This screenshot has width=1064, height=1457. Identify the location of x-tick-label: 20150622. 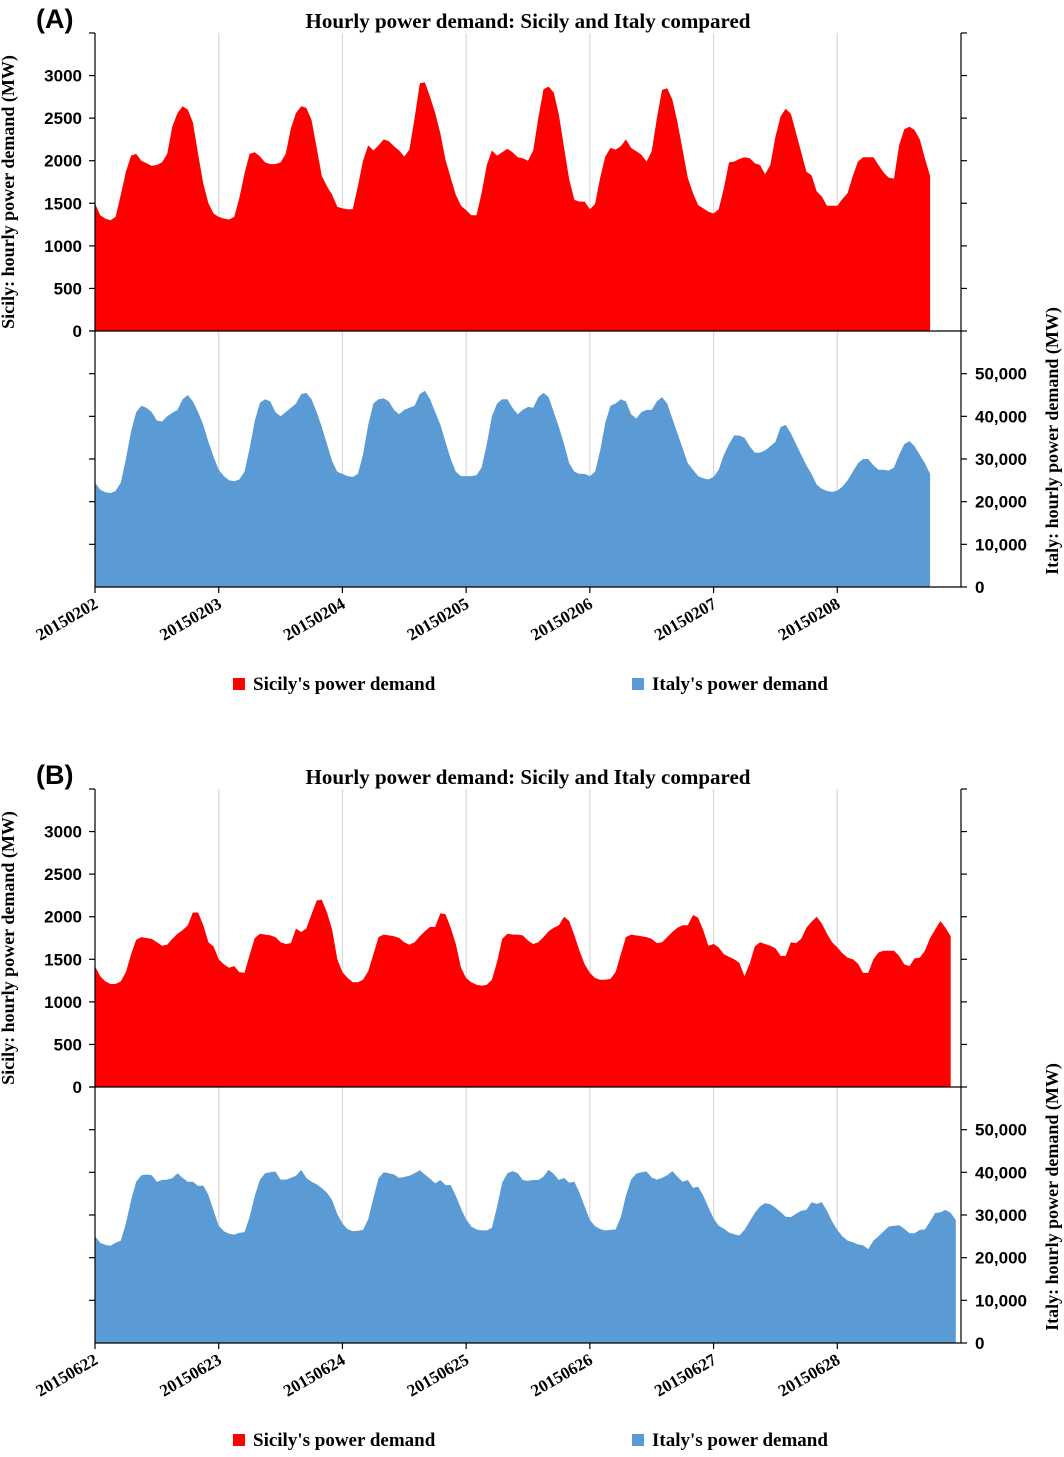
(67, 1375).